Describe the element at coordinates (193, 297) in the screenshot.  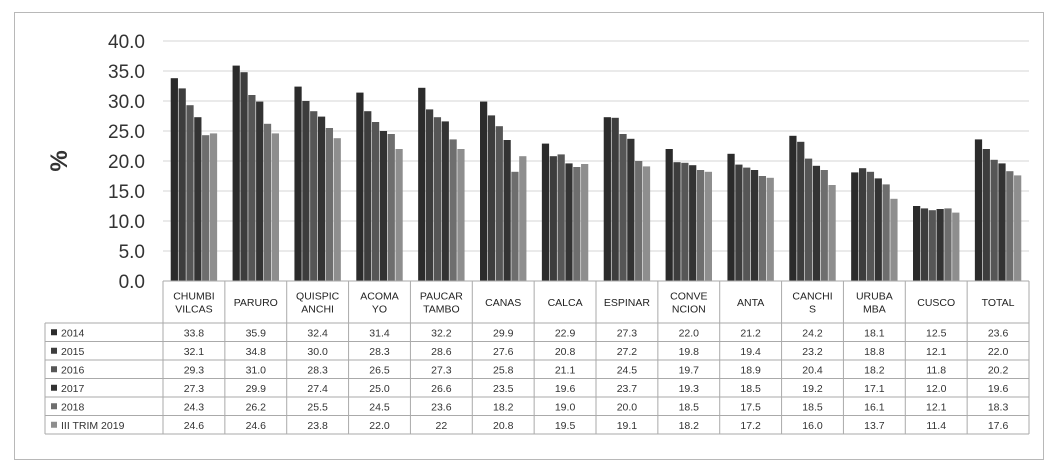
I see `category-label: CHUMBI` at that location.